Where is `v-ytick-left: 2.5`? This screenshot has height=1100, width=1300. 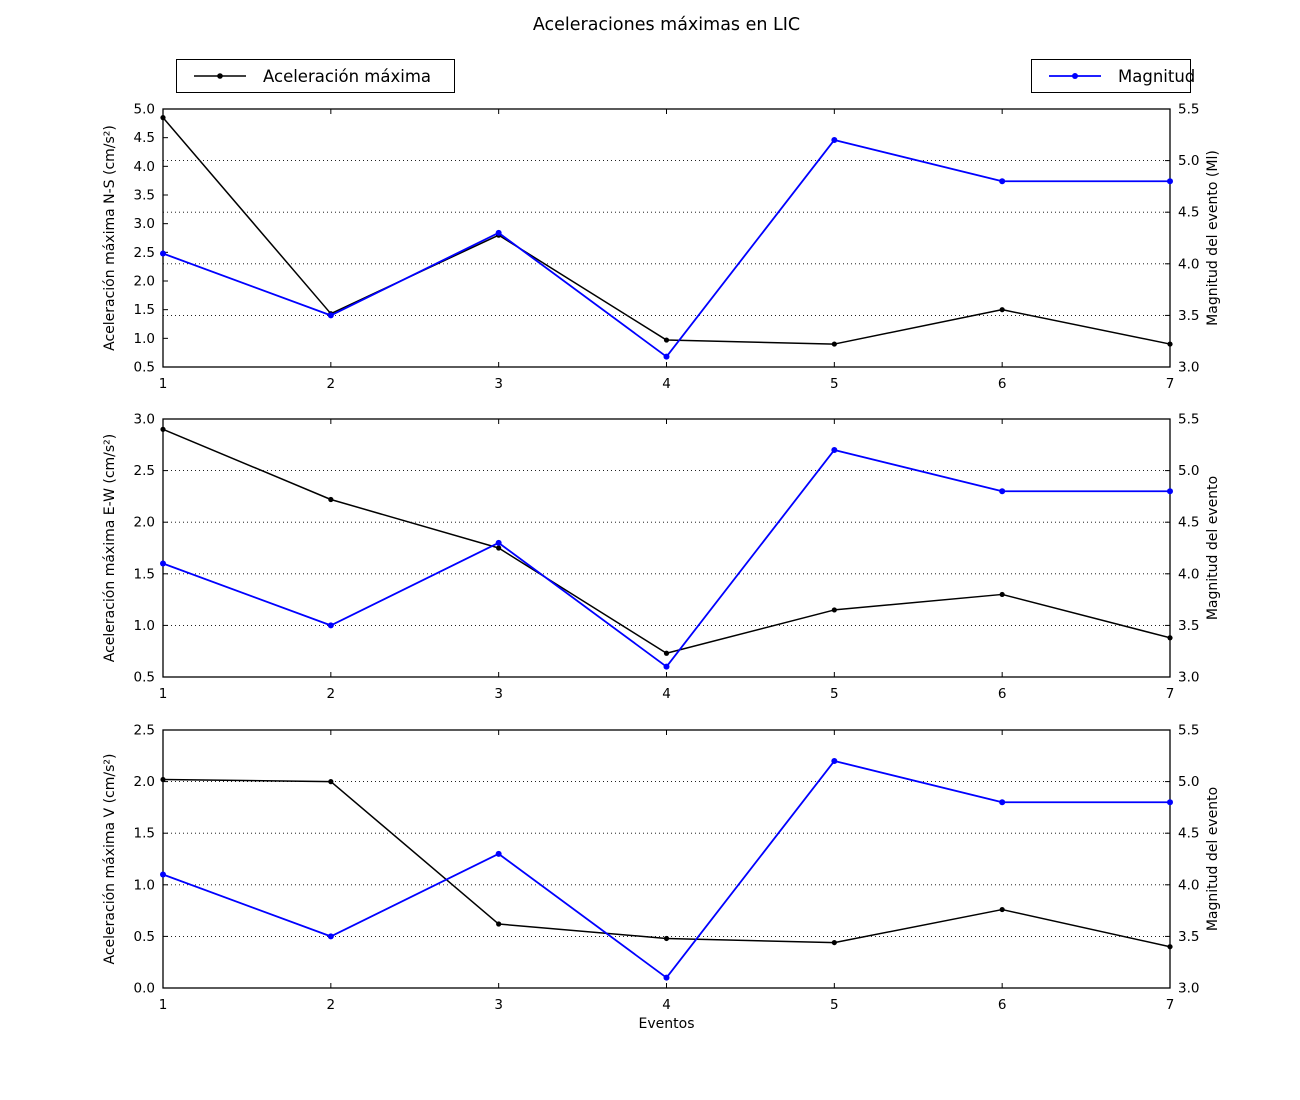 v-ytick-left: 2.5 is located at coordinates (144, 731).